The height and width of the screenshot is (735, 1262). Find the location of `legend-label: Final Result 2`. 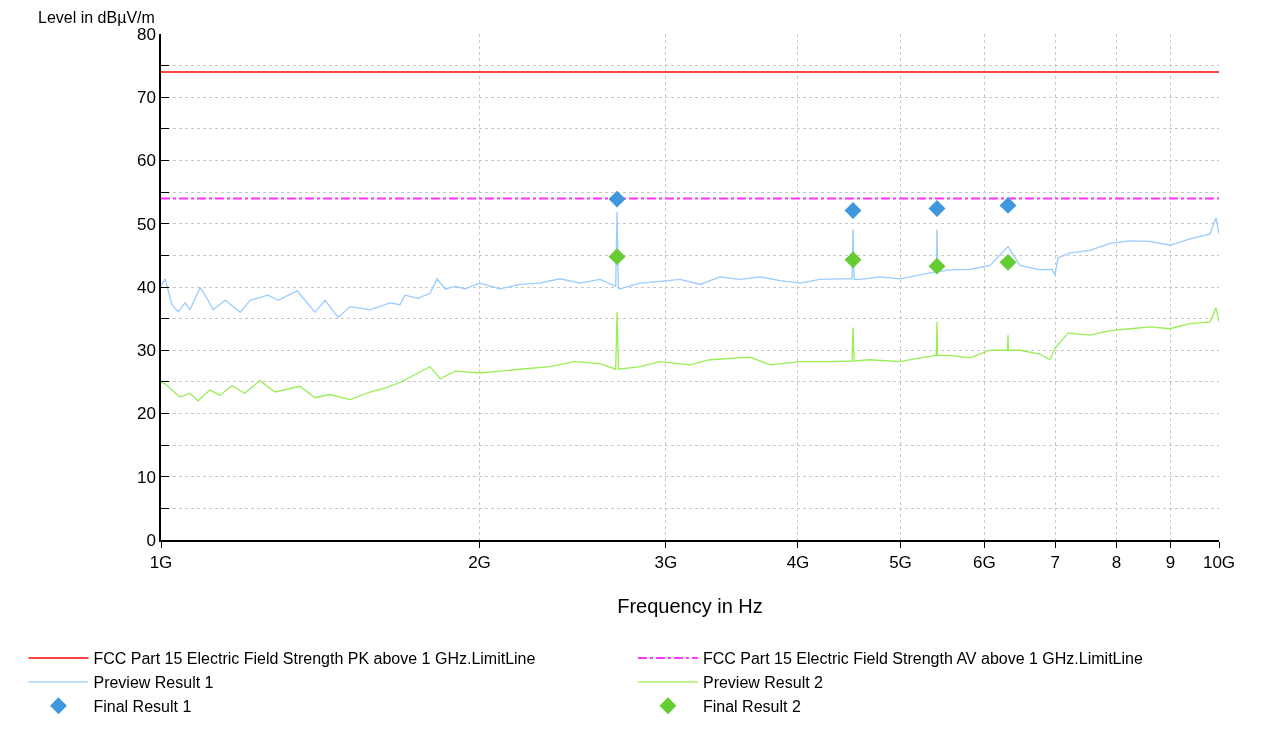

legend-label: Final Result 2 is located at coordinates (751, 706).